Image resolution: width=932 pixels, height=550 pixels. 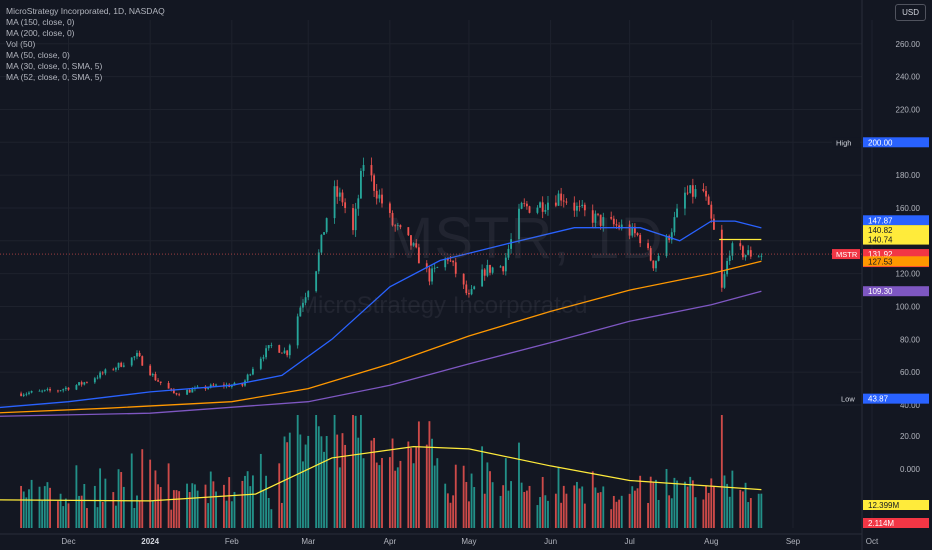 I want to click on legend-ma52-sma: MA (52, close, 0, SMA, 5), so click(x=54, y=77).